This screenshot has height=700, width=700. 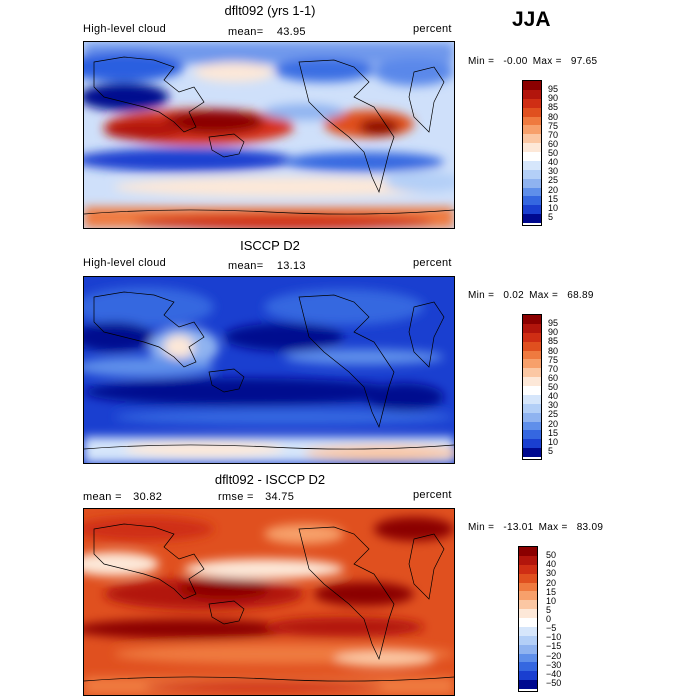 What do you see at coordinates (554, 682) in the screenshot?
I see `colorbar-tick-label: −50` at bounding box center [554, 682].